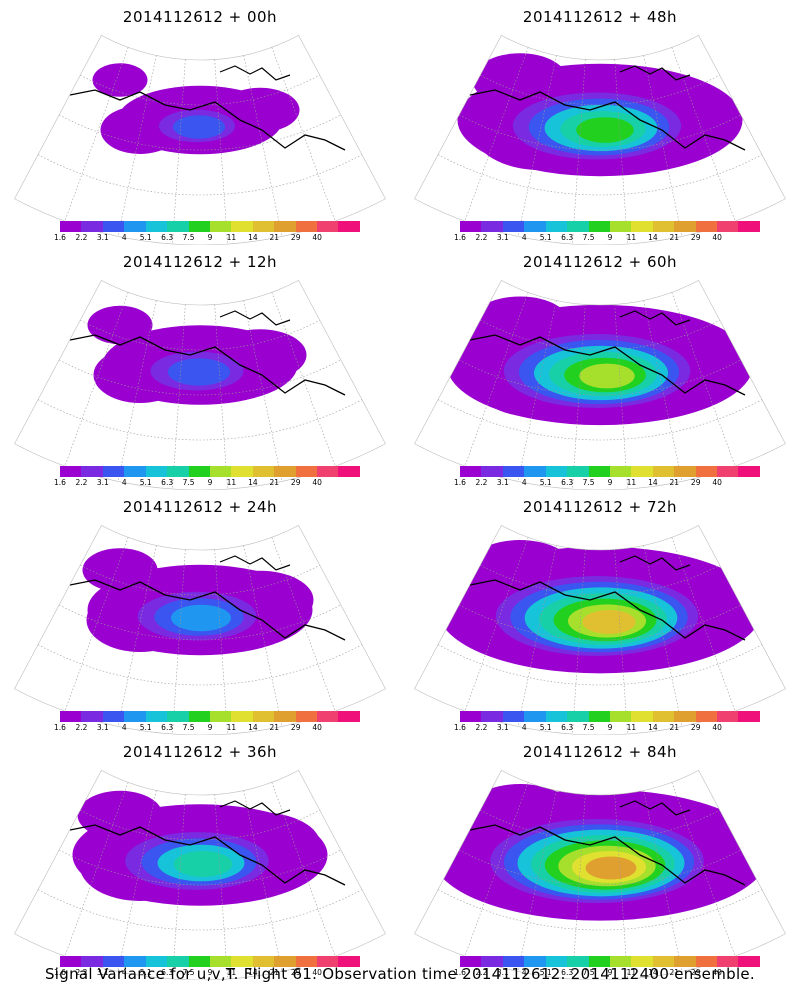 The image size is (800, 1000). Describe the element at coordinates (200, 262) in the screenshot. I see `panel-title: 2014112612 + 12h` at that location.